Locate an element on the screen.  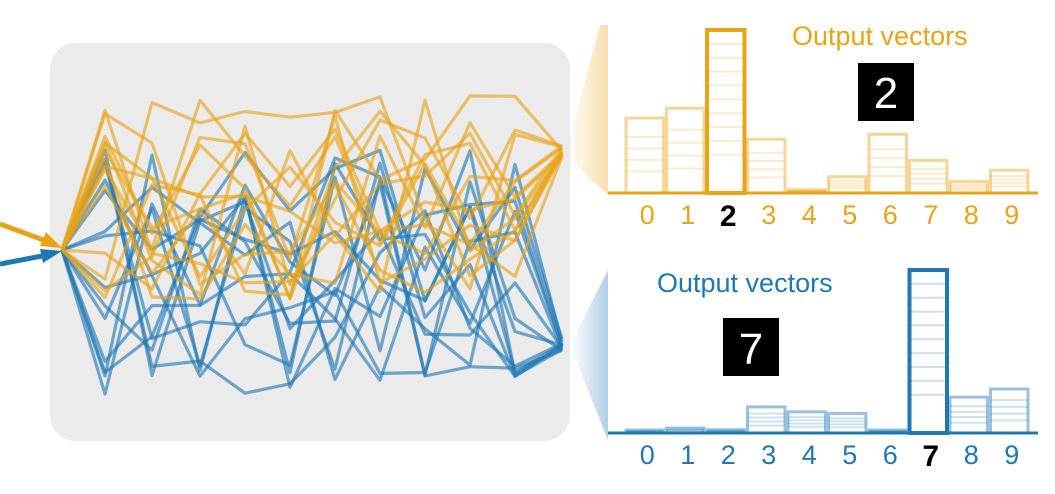
svg-text: 7 is located at coordinates (751, 349).